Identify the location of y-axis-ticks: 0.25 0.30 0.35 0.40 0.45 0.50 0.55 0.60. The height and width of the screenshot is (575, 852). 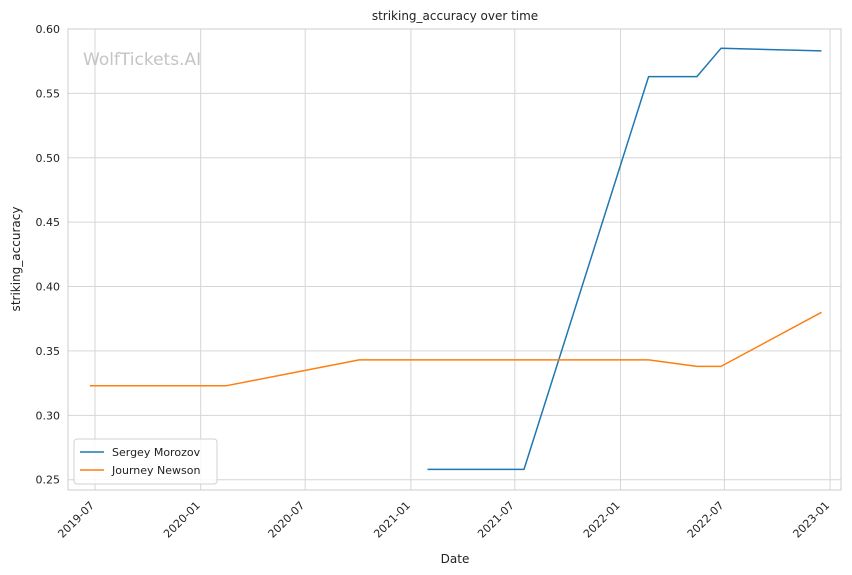
(48, 255).